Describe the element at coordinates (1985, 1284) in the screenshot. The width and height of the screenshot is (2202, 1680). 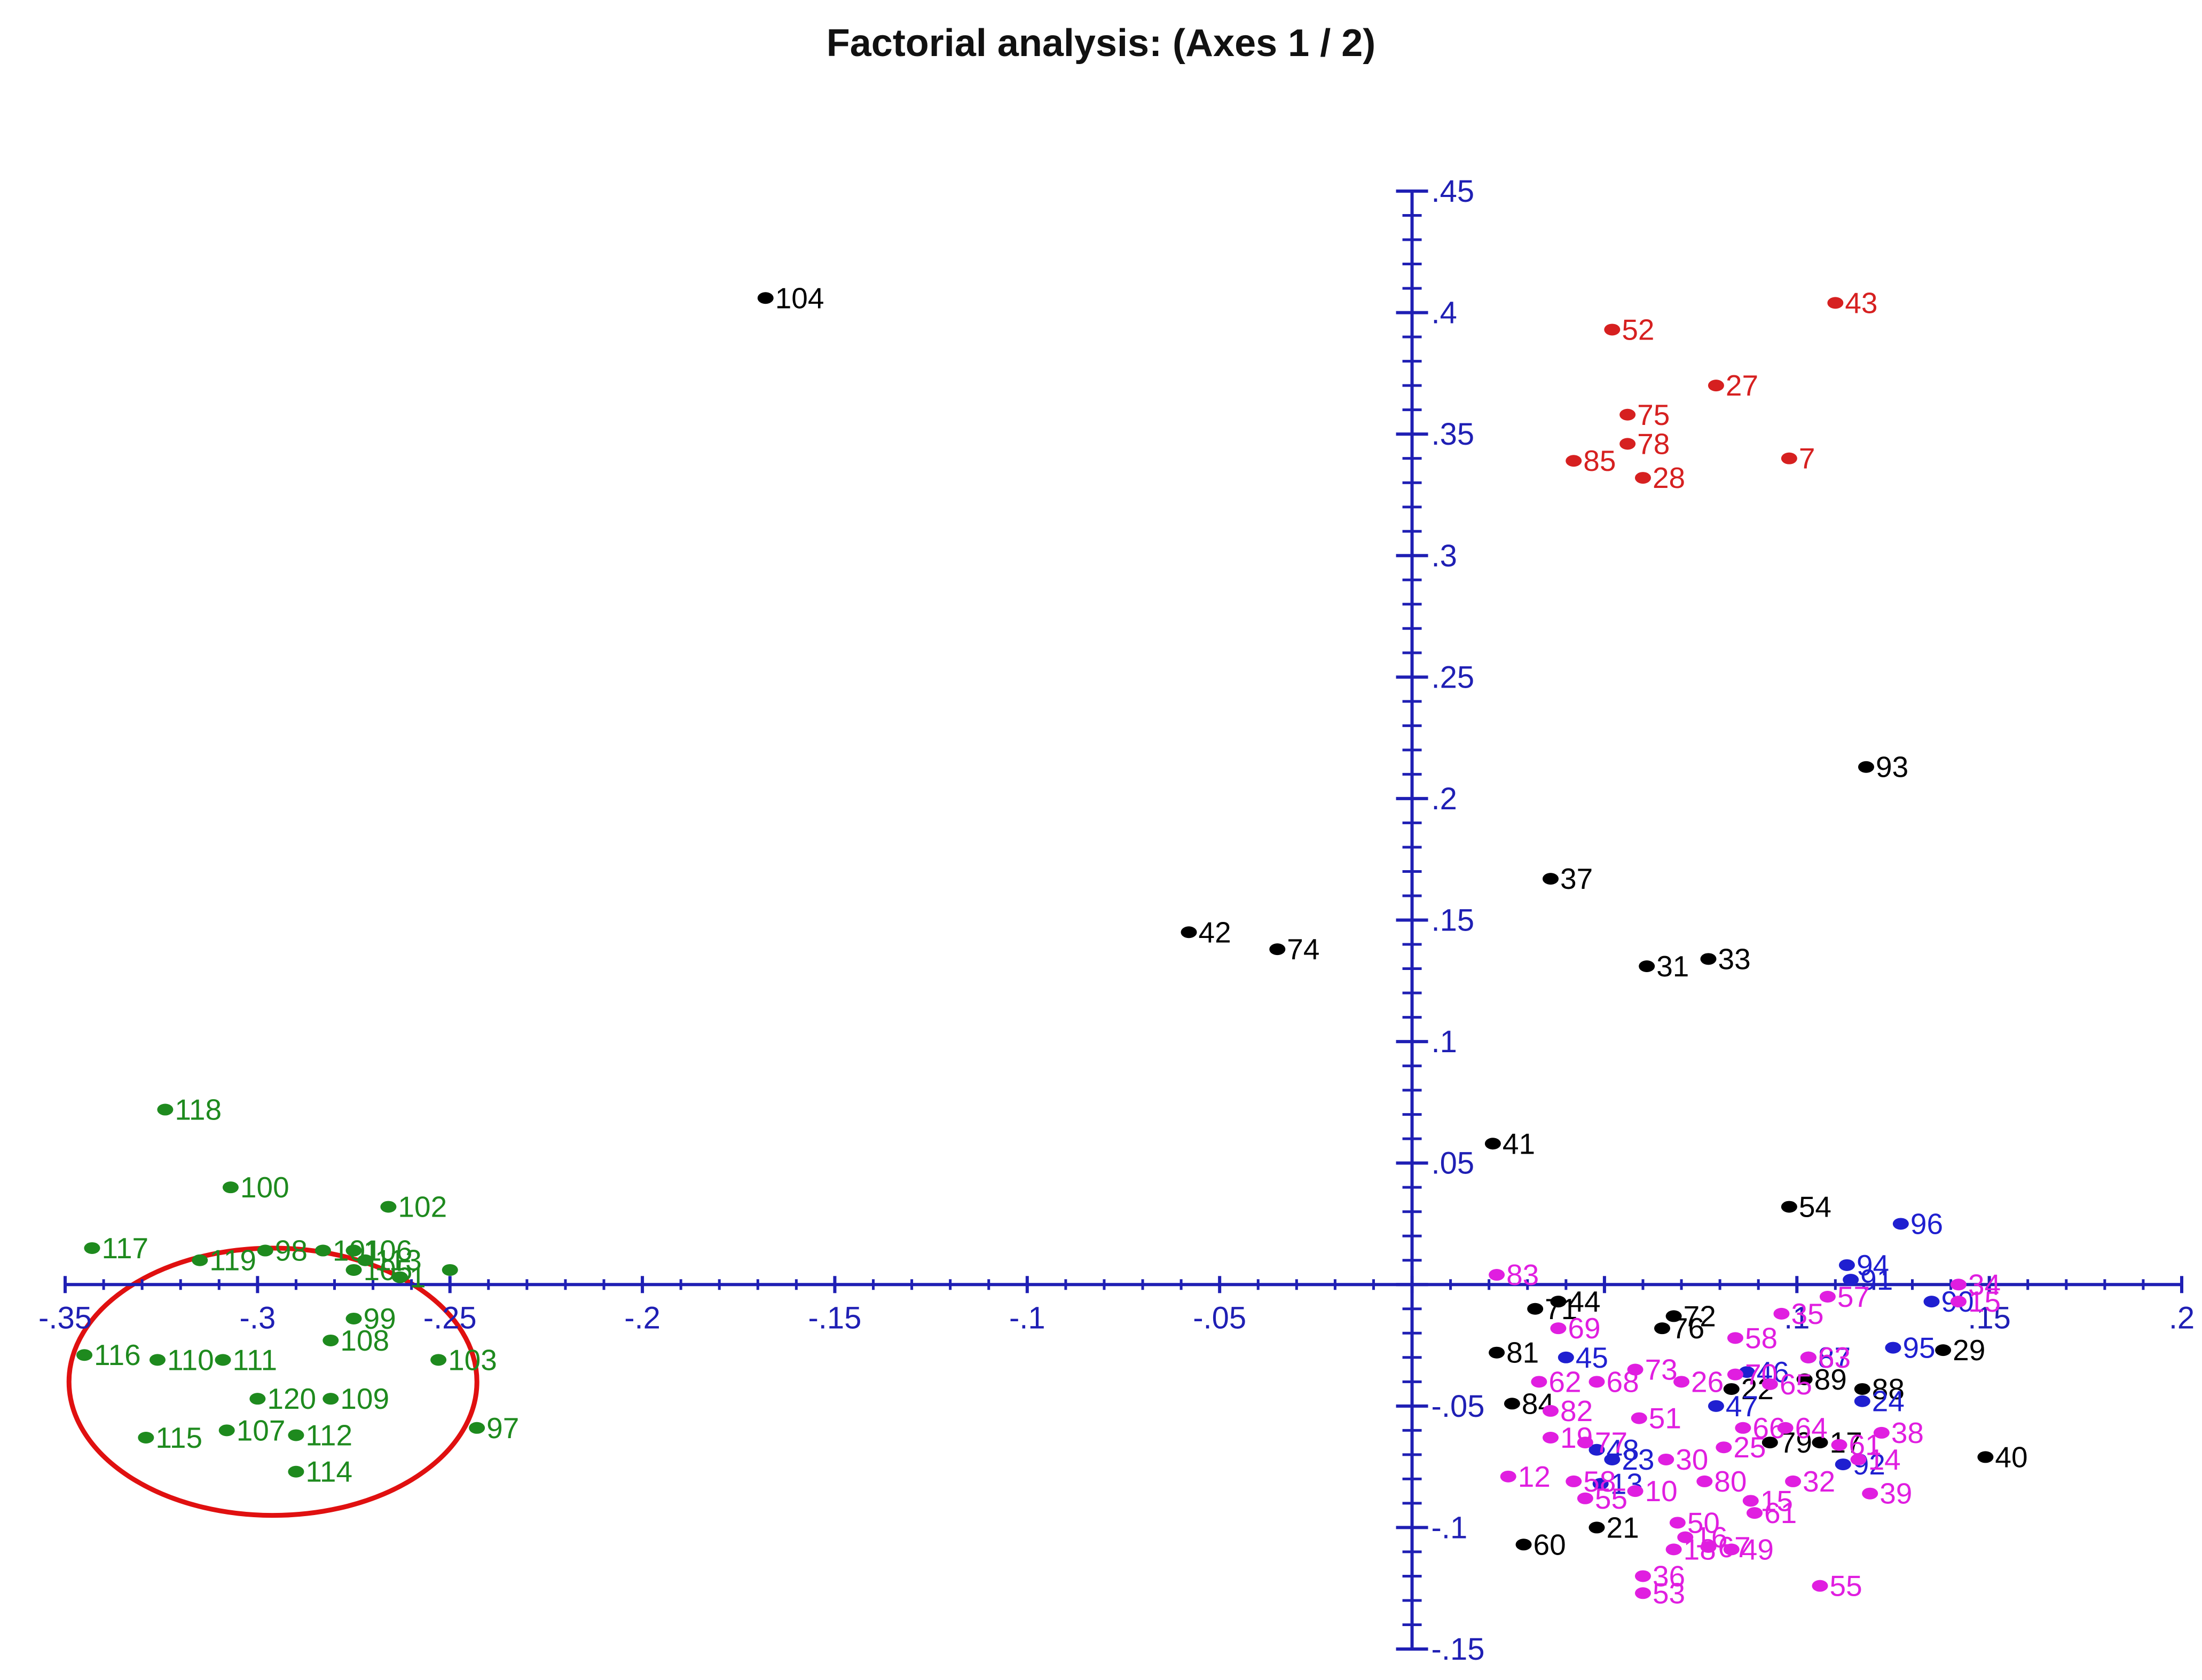
I see `point-label: 34` at that location.